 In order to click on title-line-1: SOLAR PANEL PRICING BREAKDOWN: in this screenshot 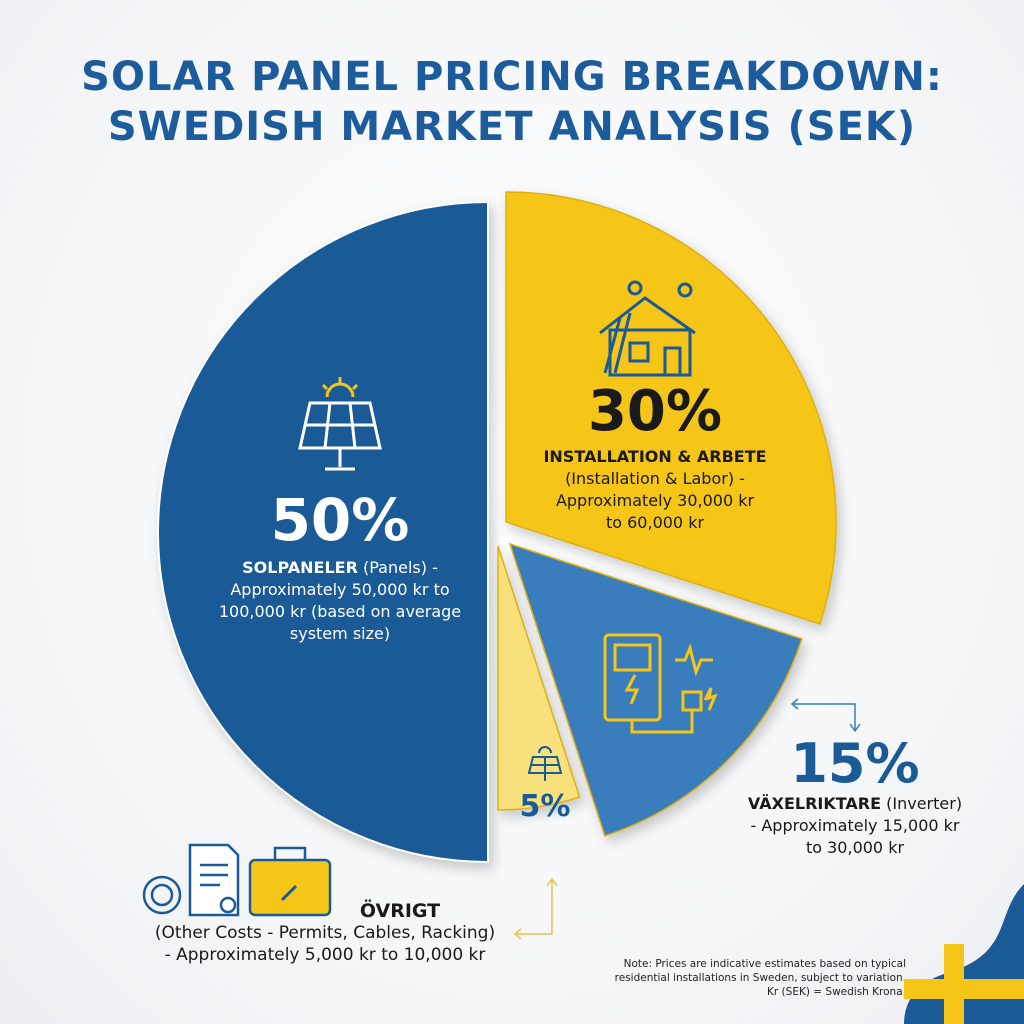, I will do `click(512, 77)`.